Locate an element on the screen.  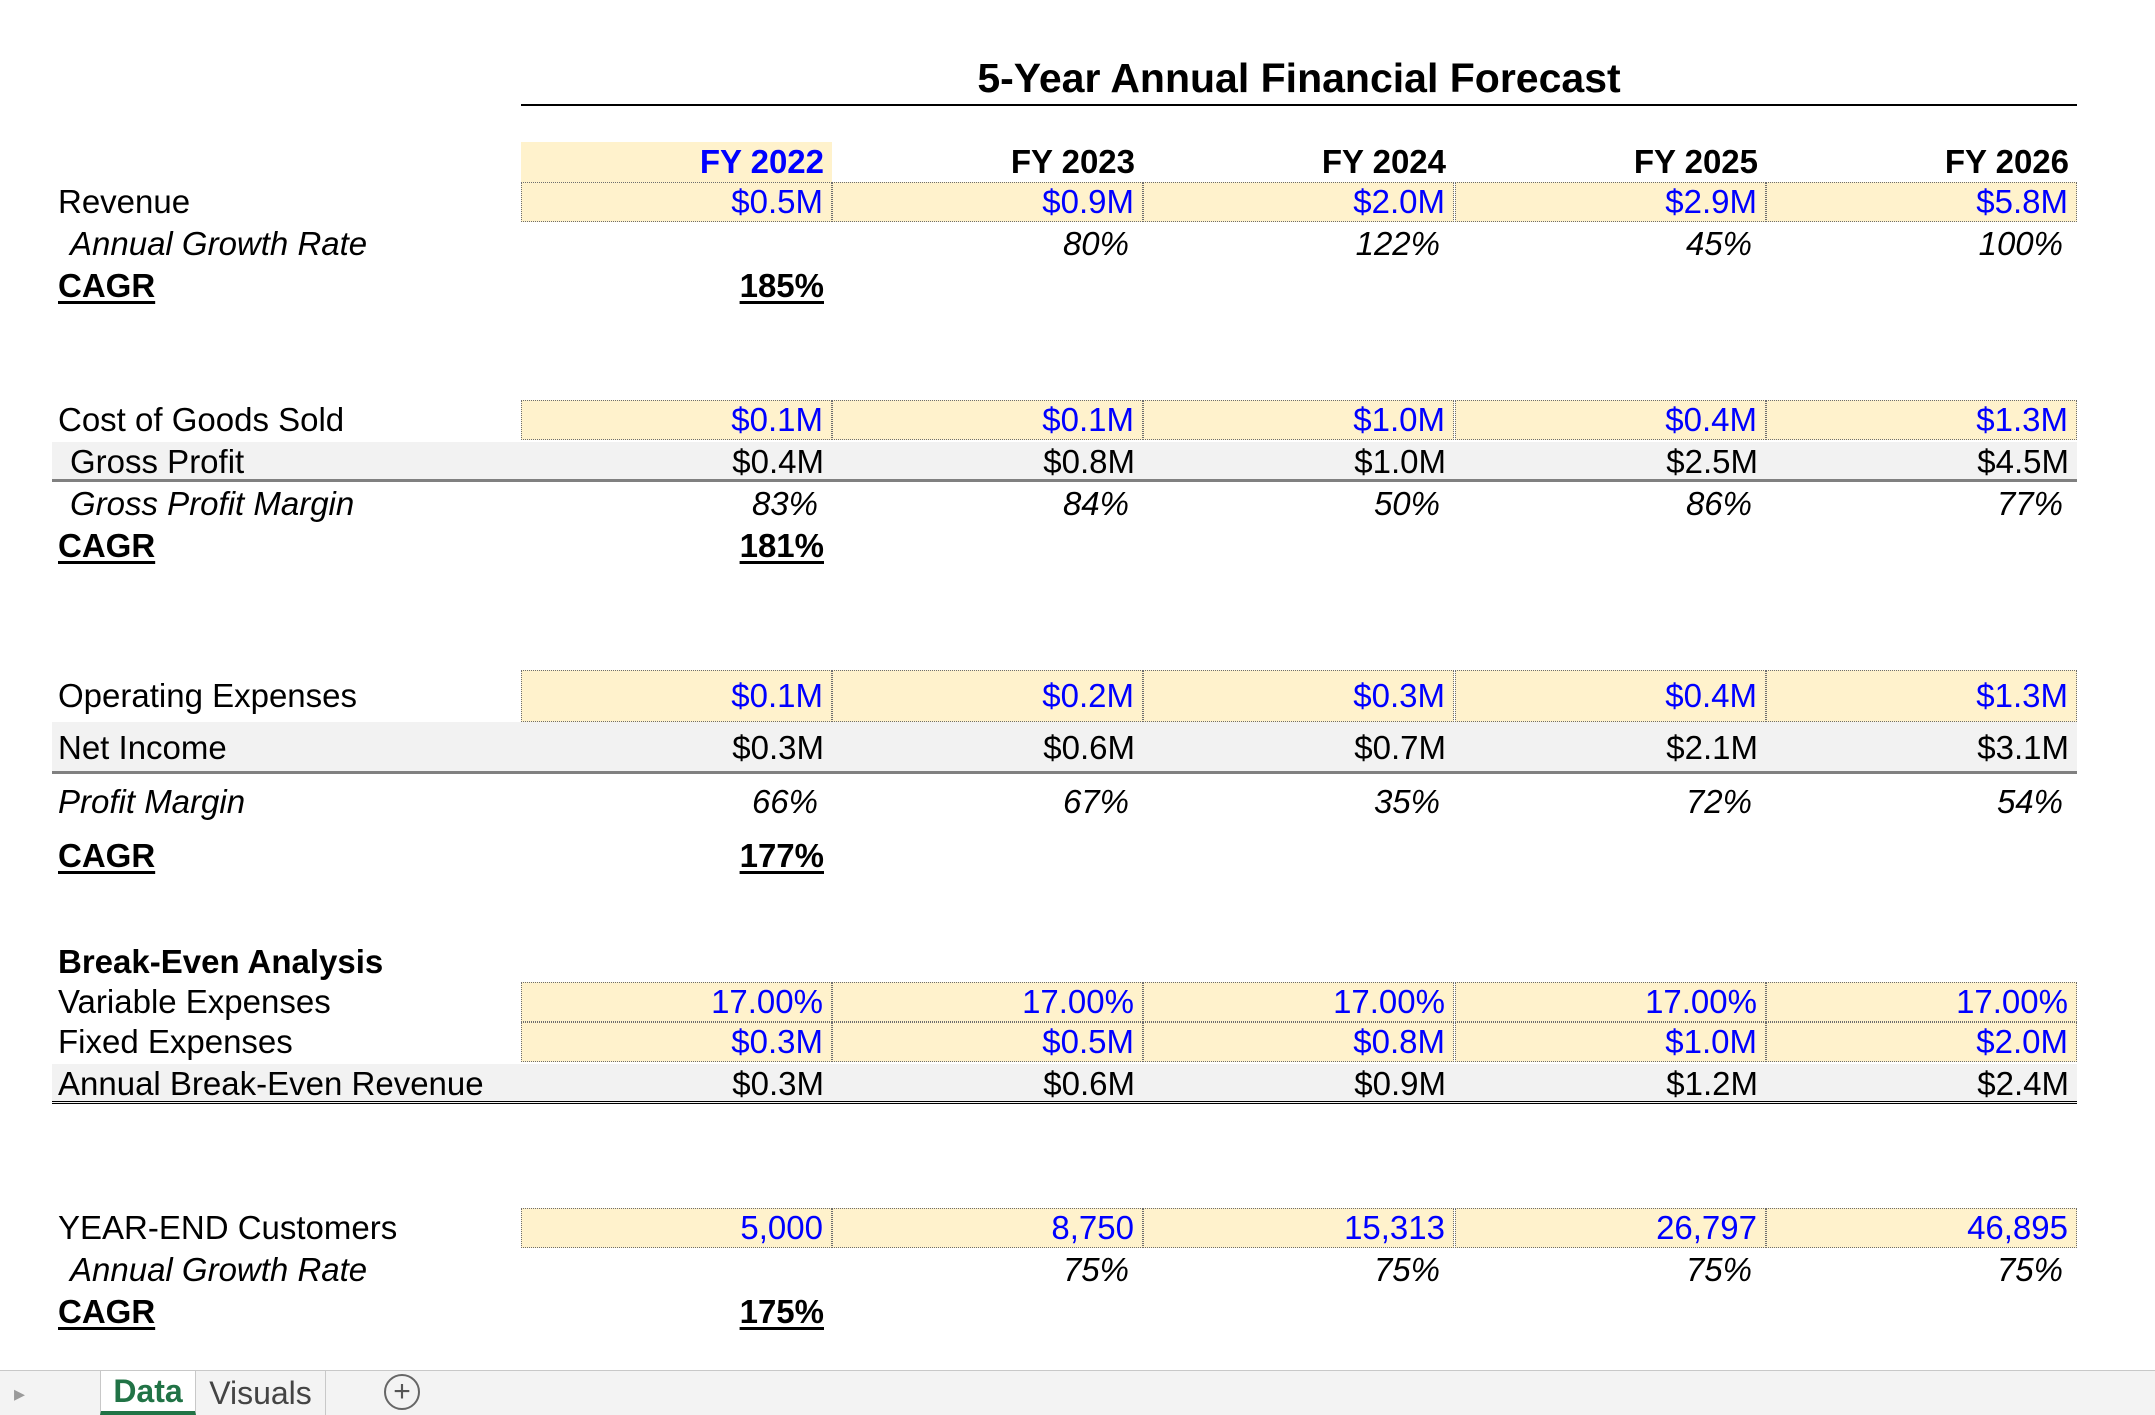
value-cell: $3.1M is located at coordinates (2023, 747).